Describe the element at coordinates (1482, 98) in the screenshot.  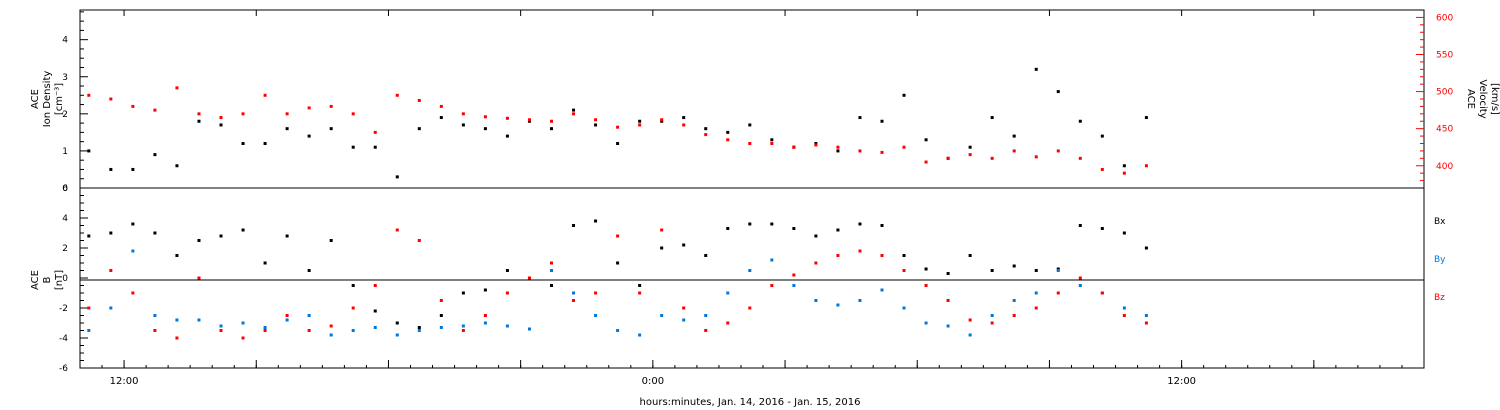
I see `velocity-axis-title-2: Velocity` at that location.